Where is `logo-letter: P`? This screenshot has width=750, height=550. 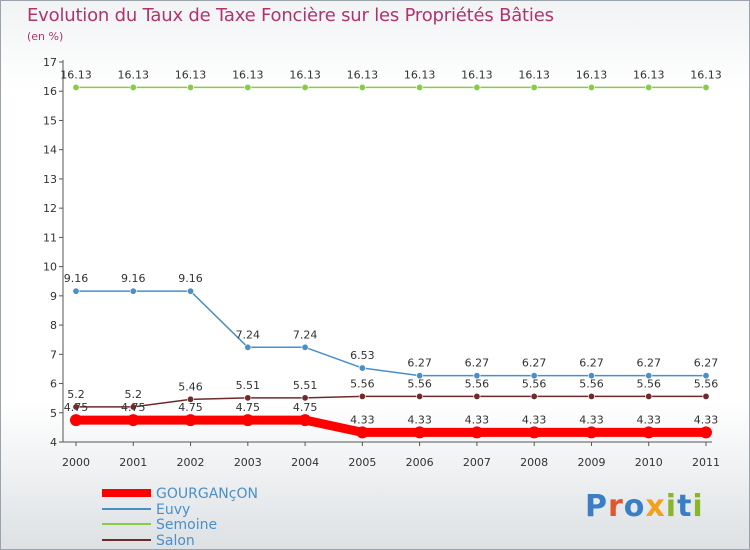 logo-letter: P is located at coordinates (596, 506).